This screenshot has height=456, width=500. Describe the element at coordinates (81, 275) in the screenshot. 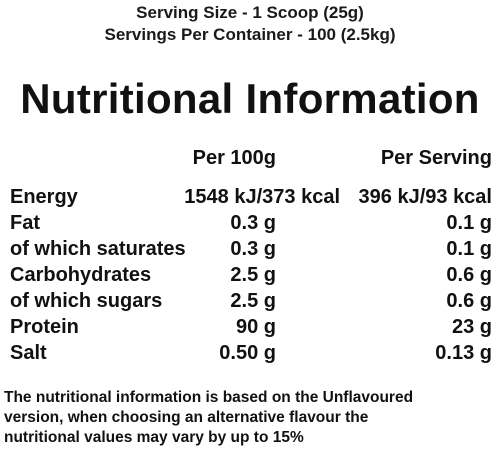

I see `nutrient-name: Carbohydrates` at that location.